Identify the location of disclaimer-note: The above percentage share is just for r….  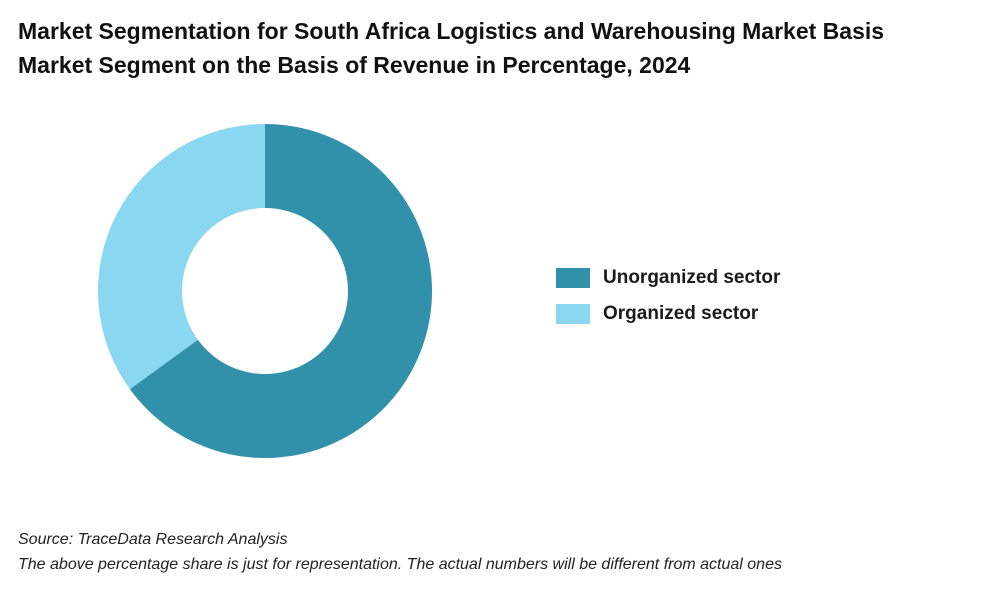
(400, 564).